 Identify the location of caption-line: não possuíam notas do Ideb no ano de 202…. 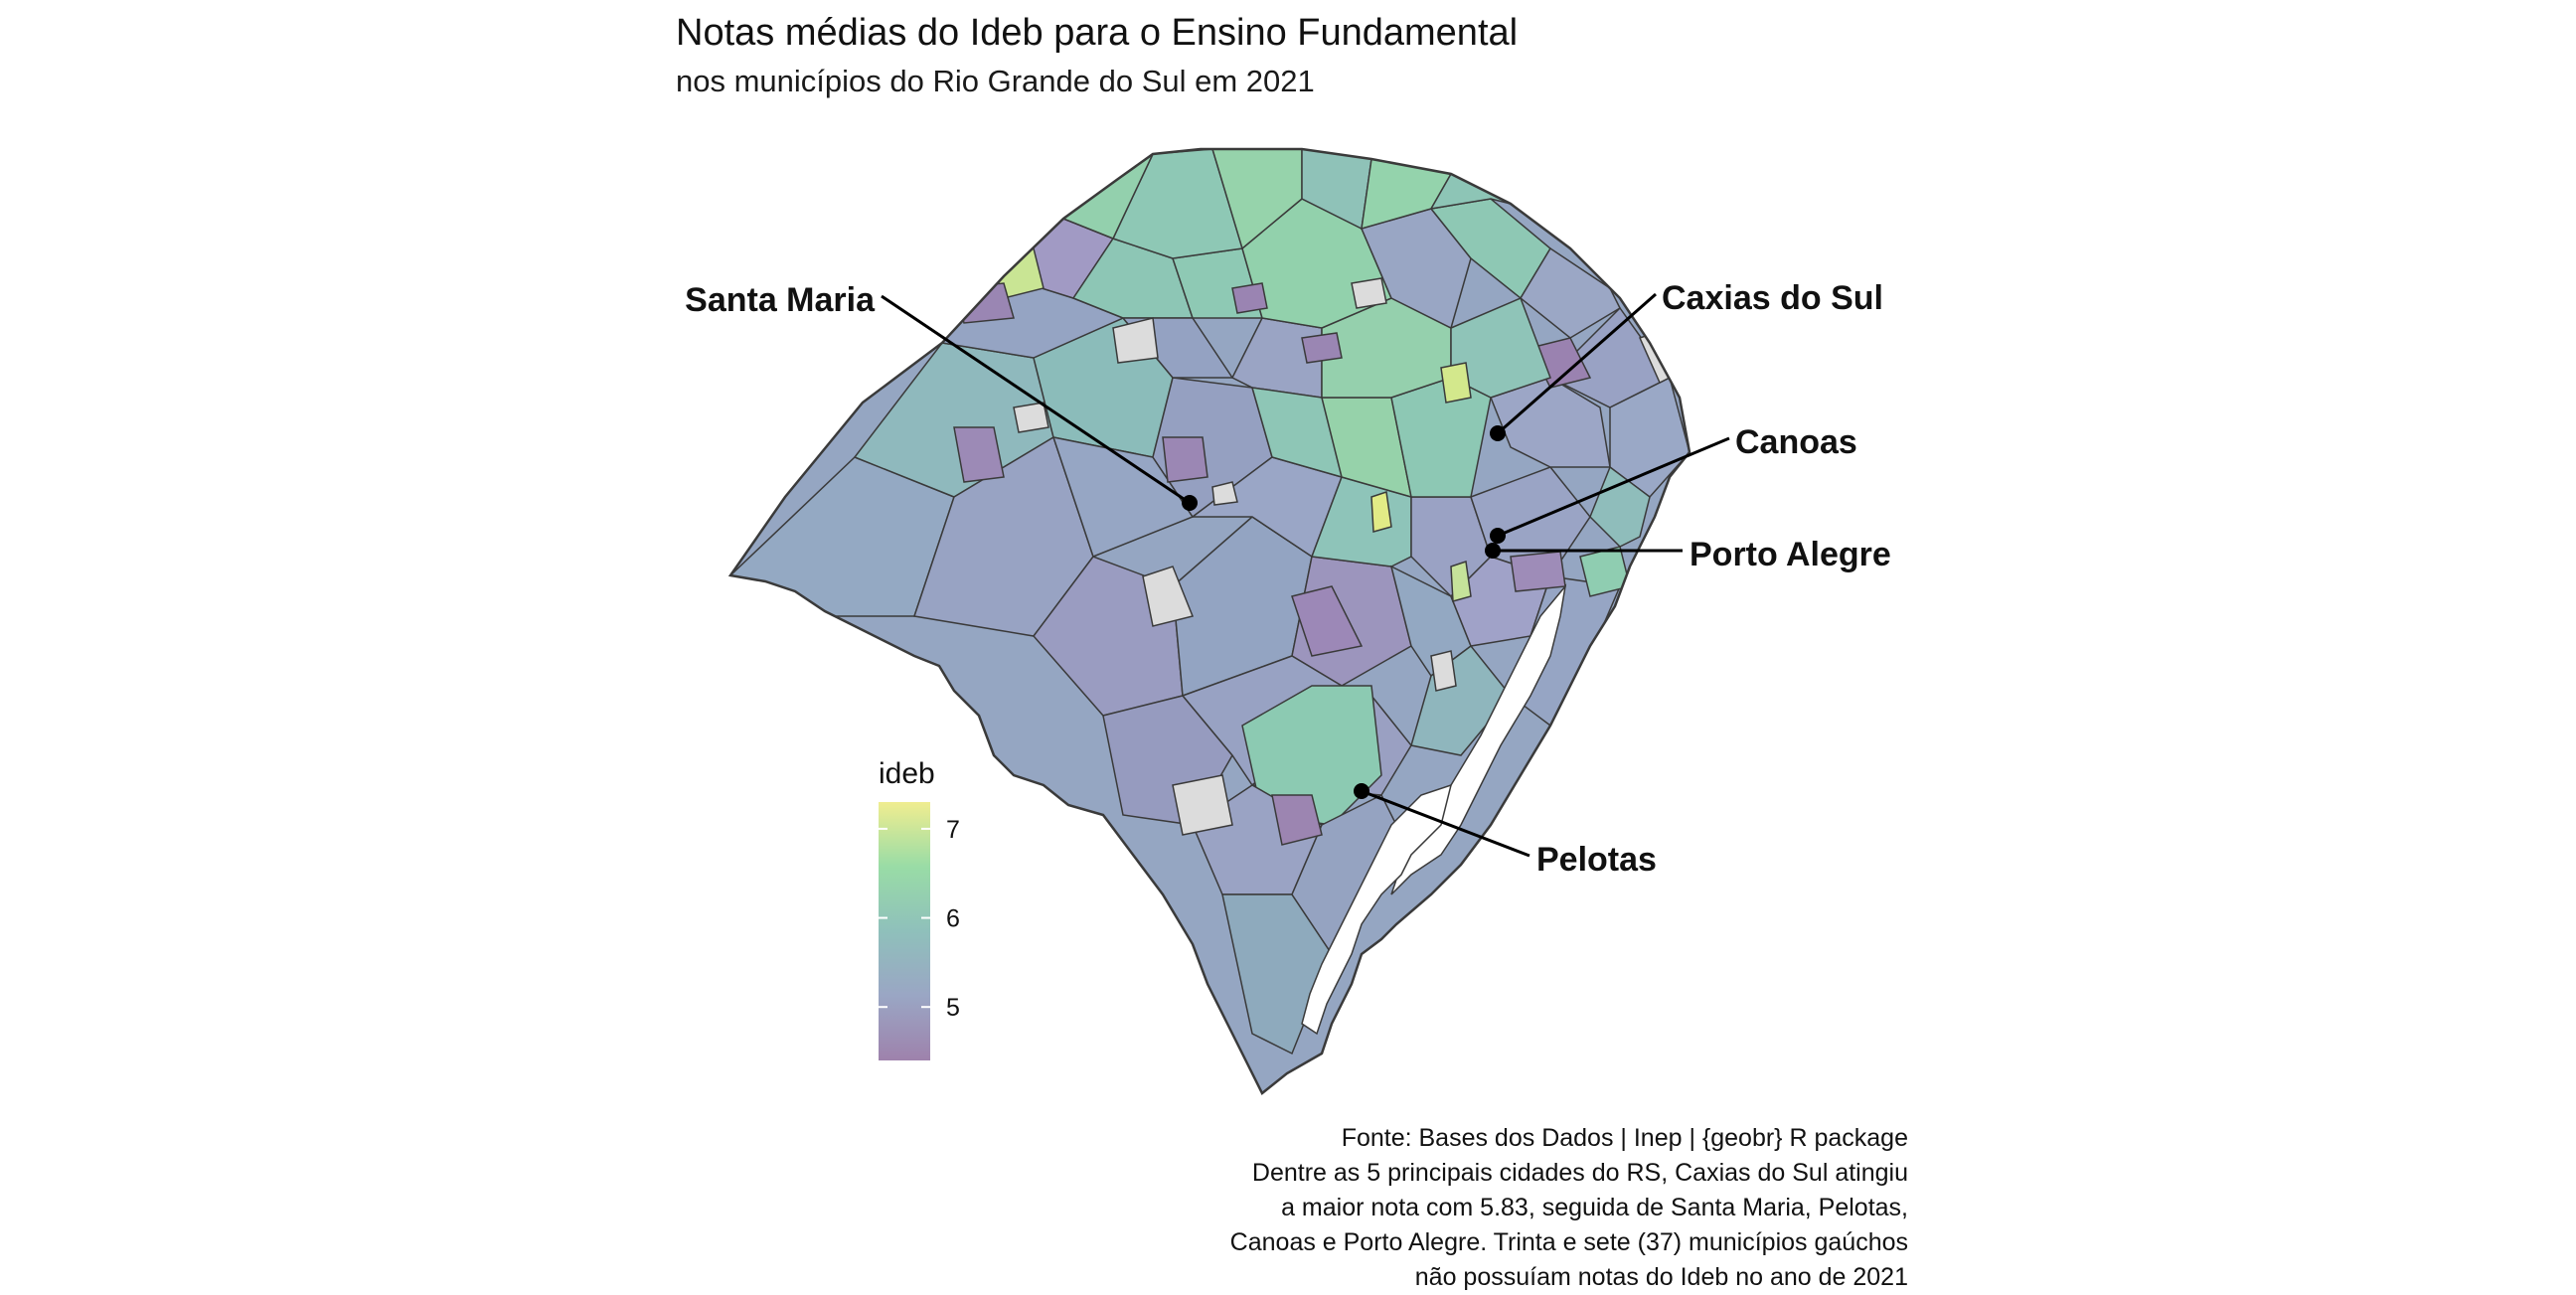
(1661, 1277).